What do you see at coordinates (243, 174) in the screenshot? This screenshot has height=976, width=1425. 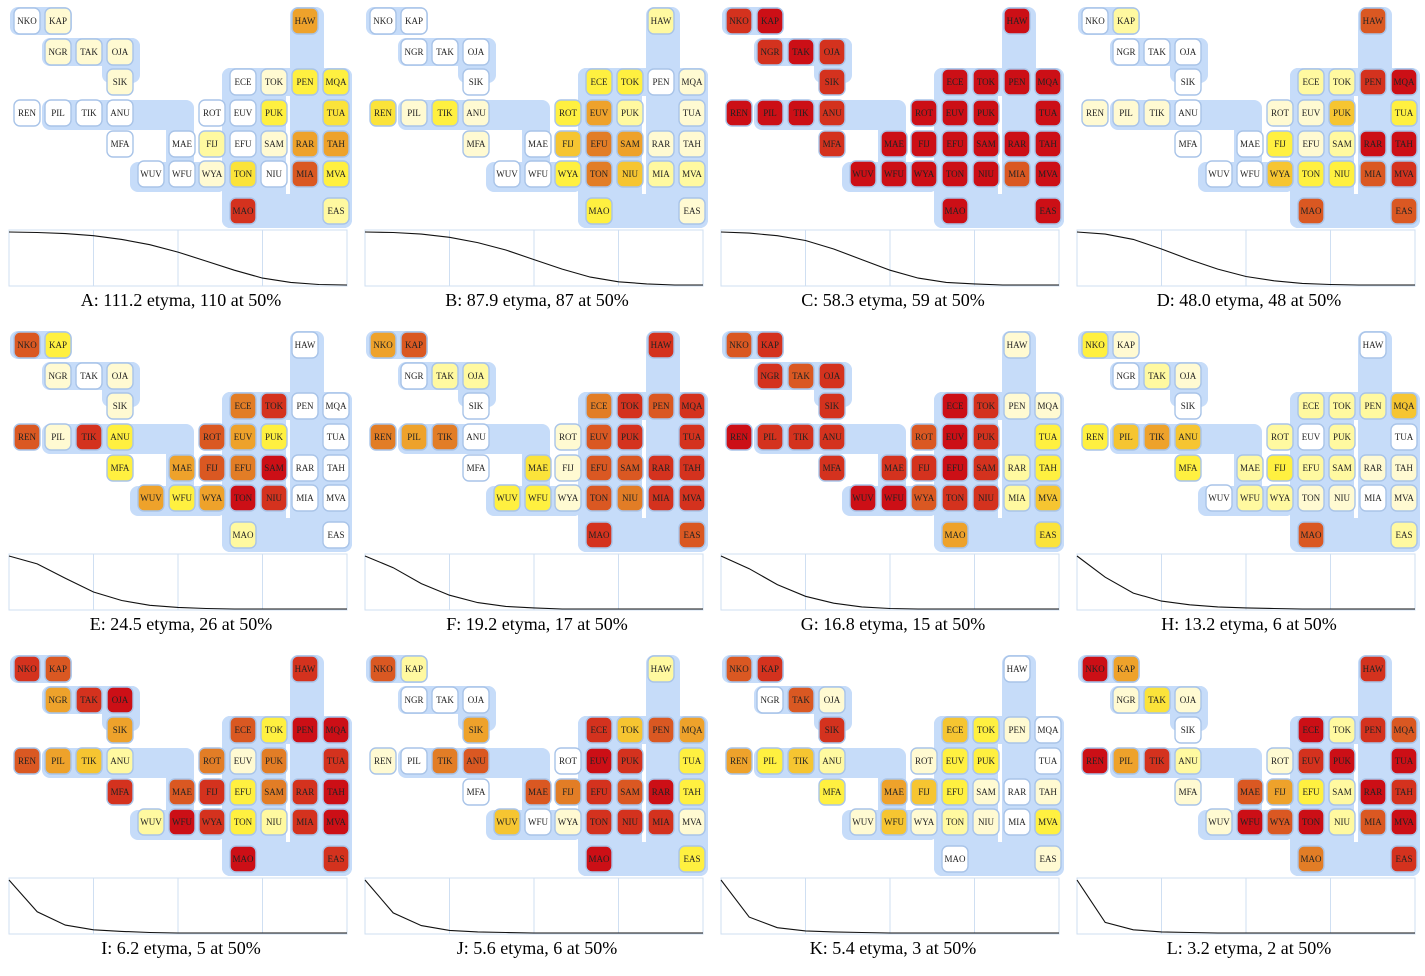 I see `language-code-label: TON` at bounding box center [243, 174].